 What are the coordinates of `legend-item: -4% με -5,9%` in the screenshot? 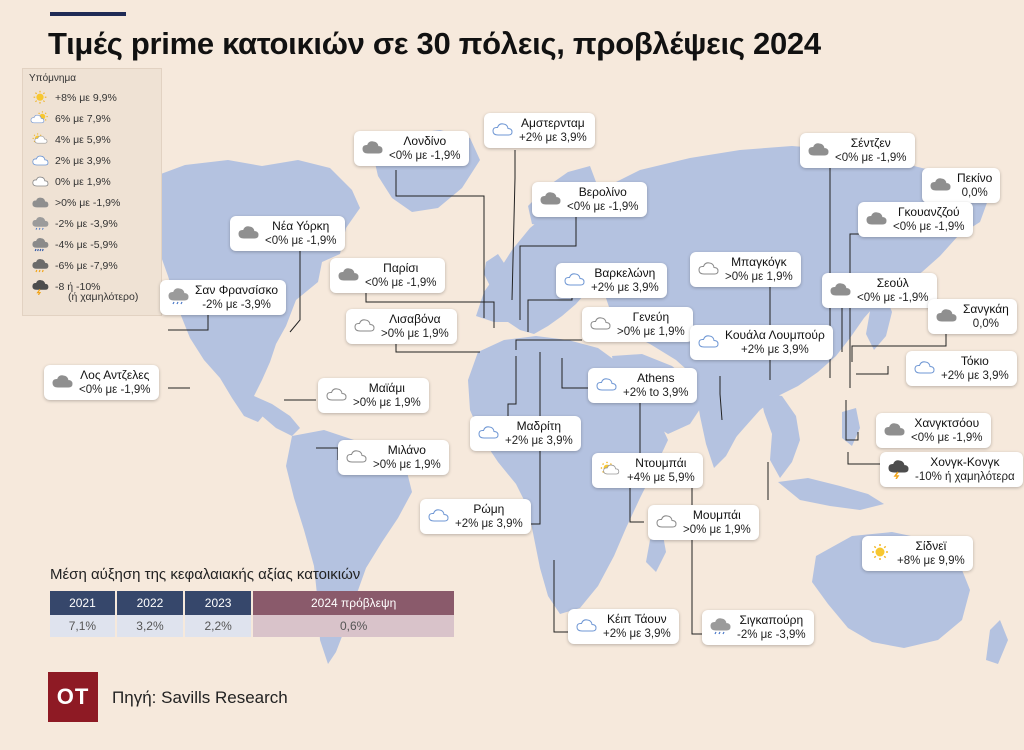 It's located at (92, 244).